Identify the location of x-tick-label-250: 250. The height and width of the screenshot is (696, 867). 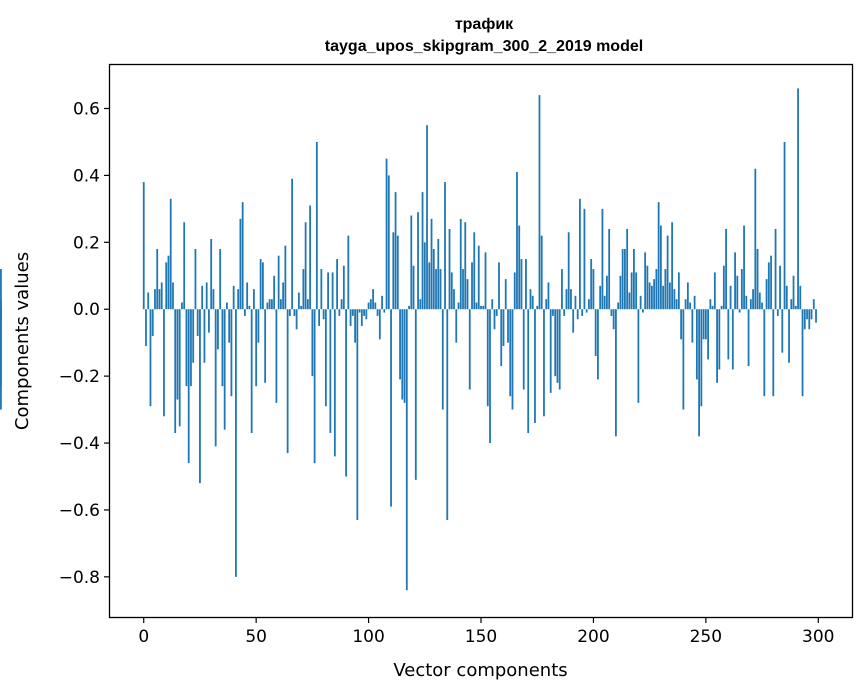
(706, 637).